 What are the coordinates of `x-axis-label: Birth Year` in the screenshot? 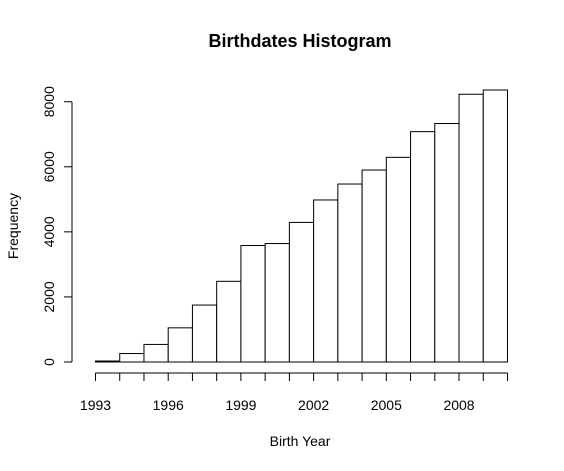 It's located at (300, 441).